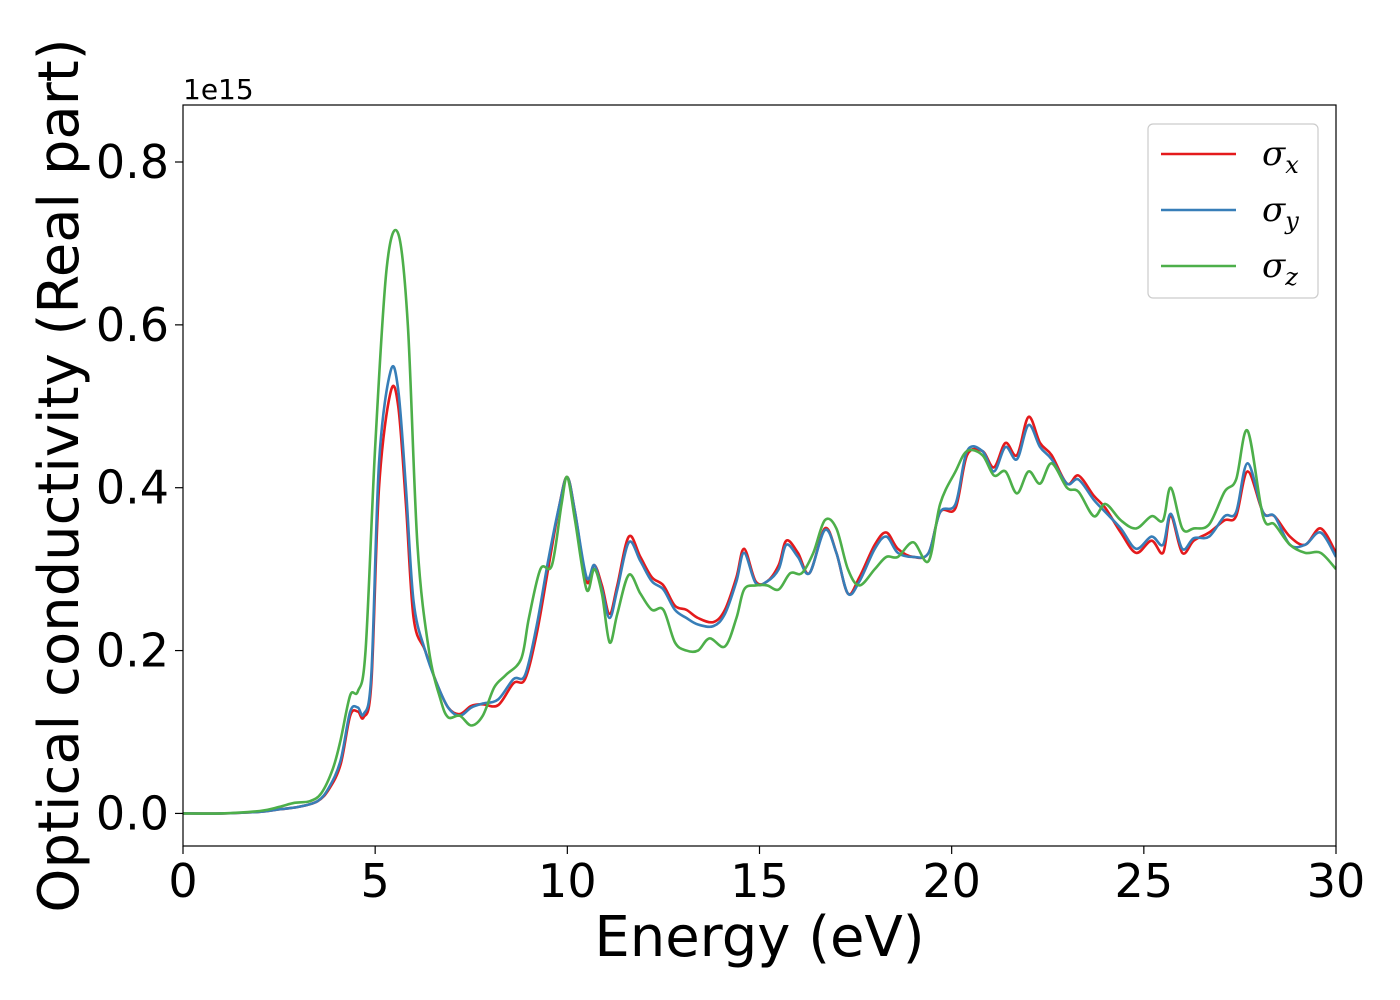 The height and width of the screenshot is (1000, 1400). Describe the element at coordinates (132, 162) in the screenshot. I see `y-tick-label: 0.8` at that location.